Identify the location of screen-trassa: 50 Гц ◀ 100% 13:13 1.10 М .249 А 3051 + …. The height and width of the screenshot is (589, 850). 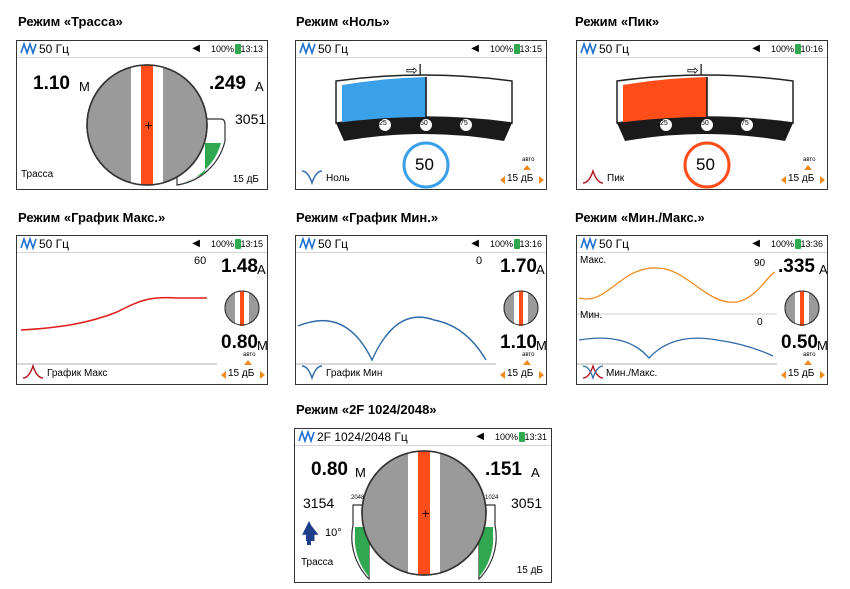
(142, 115).